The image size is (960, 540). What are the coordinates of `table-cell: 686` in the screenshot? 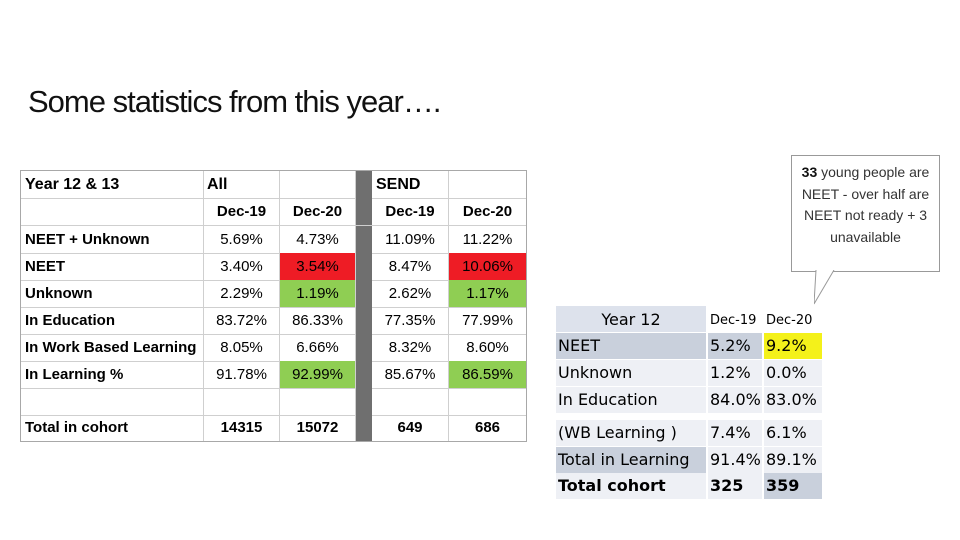 It's located at (487, 427).